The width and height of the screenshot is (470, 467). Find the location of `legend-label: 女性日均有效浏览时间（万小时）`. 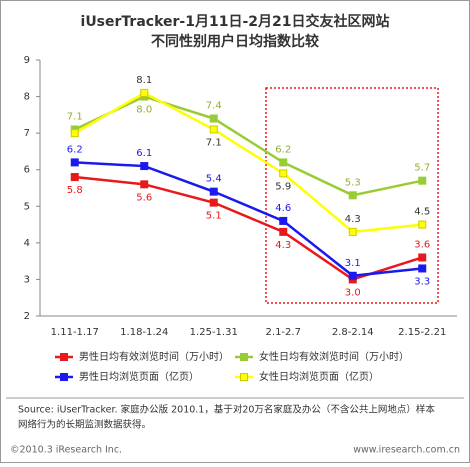

legend-label: 女性日均有效浏览时间（万小时） is located at coordinates (334, 356).